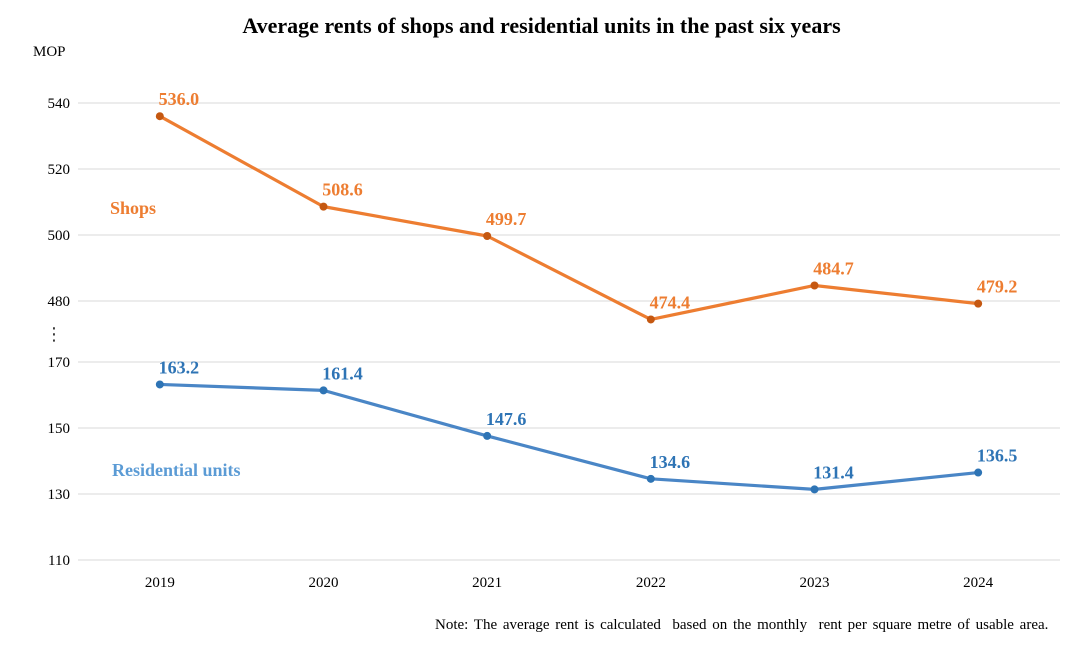 The width and height of the screenshot is (1083, 653). What do you see at coordinates (59, 363) in the screenshot?
I see `y-axis-tick-label: 170` at bounding box center [59, 363].